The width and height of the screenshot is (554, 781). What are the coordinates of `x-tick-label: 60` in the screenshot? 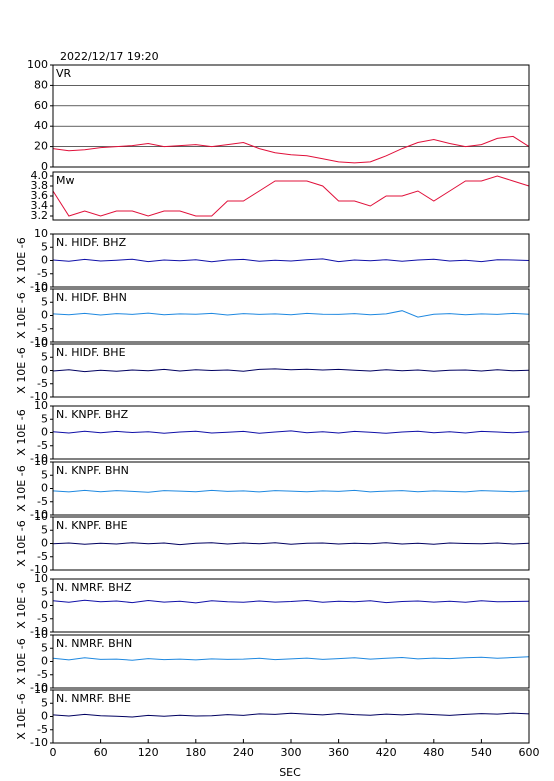 It's located at (101, 752).